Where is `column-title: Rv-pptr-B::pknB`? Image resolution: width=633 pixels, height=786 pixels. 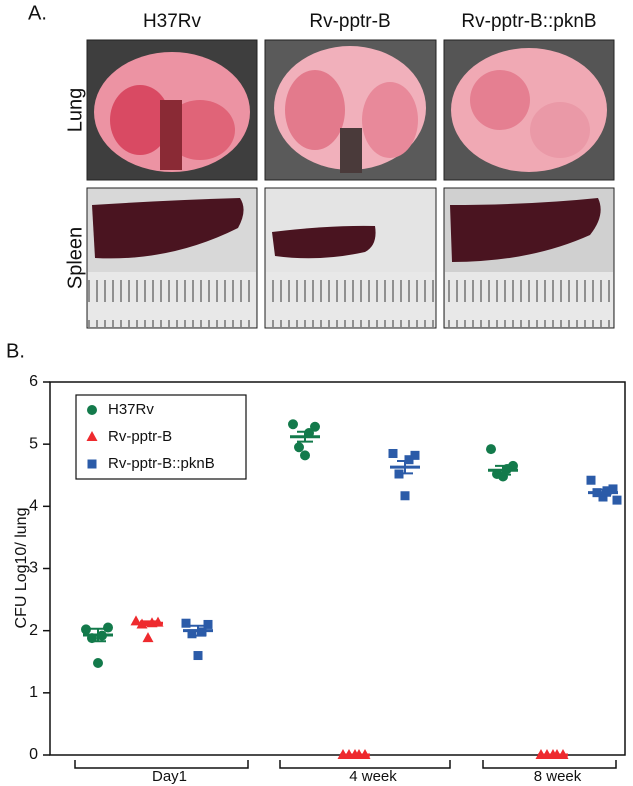
column-title: Rv-pptr-B::pknB is located at coordinates (528, 21).